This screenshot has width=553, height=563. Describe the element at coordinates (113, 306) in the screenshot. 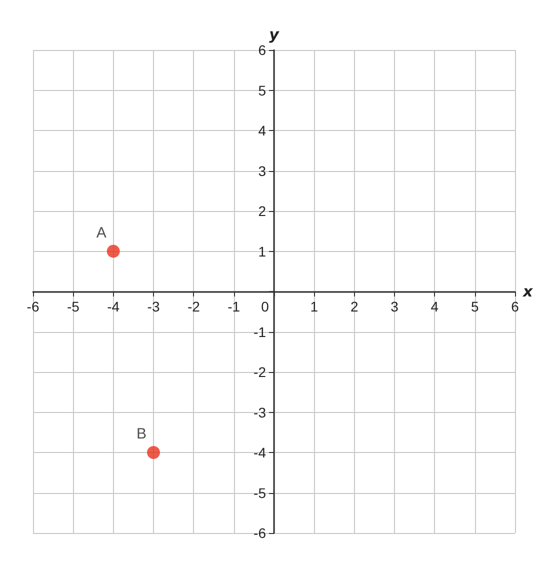

I see `x-tick-label: -4` at that location.